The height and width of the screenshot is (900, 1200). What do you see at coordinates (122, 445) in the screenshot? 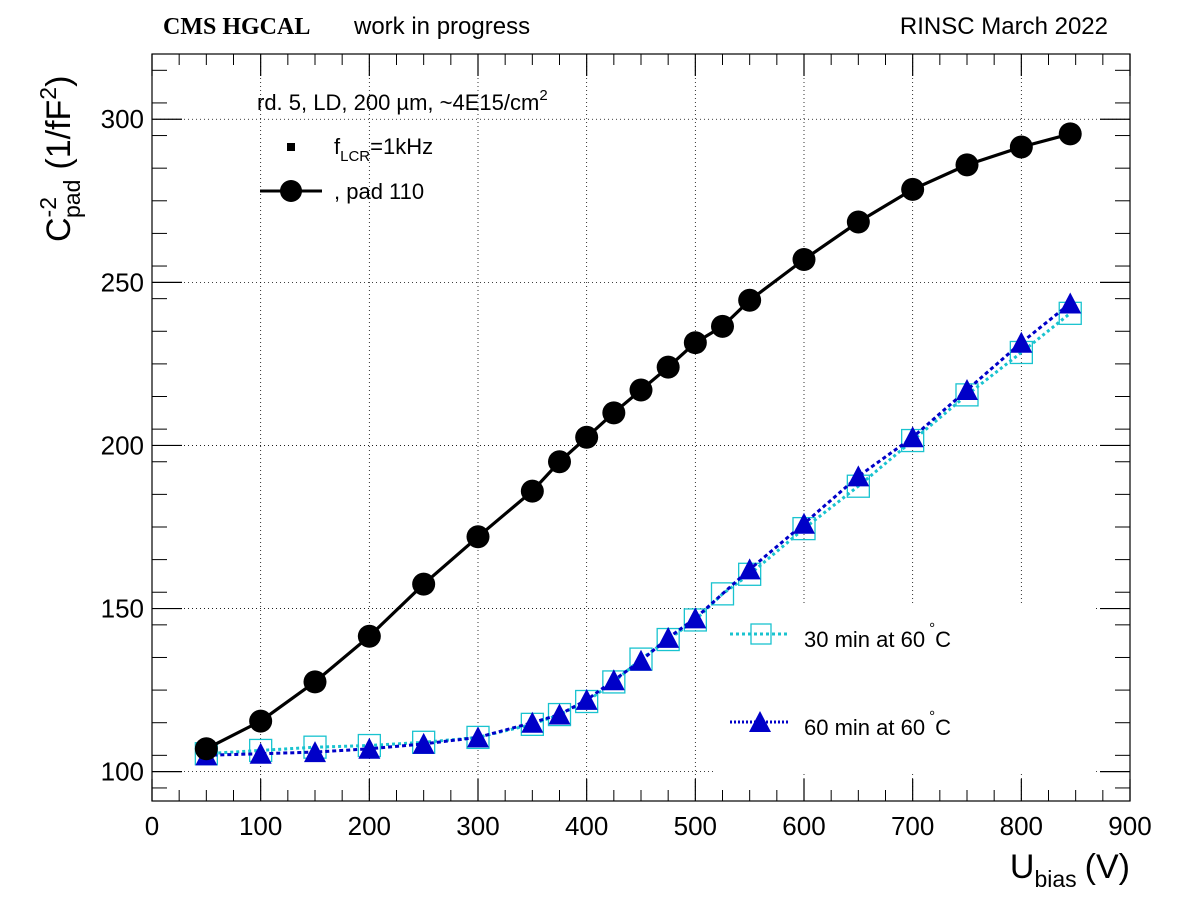
I see `y-tick-label: 200` at bounding box center [122, 445].